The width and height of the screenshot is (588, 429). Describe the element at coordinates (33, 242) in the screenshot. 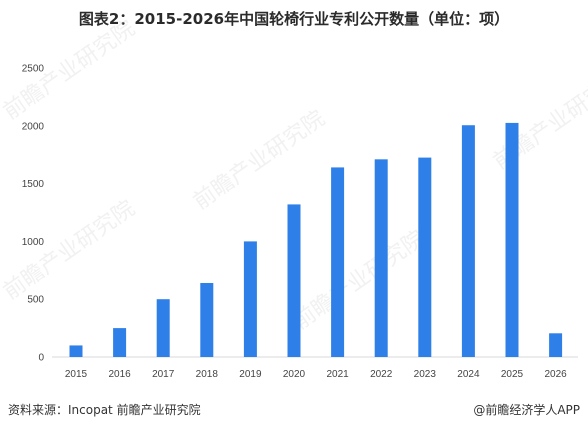

I see `y-tick-label: 1000` at that location.